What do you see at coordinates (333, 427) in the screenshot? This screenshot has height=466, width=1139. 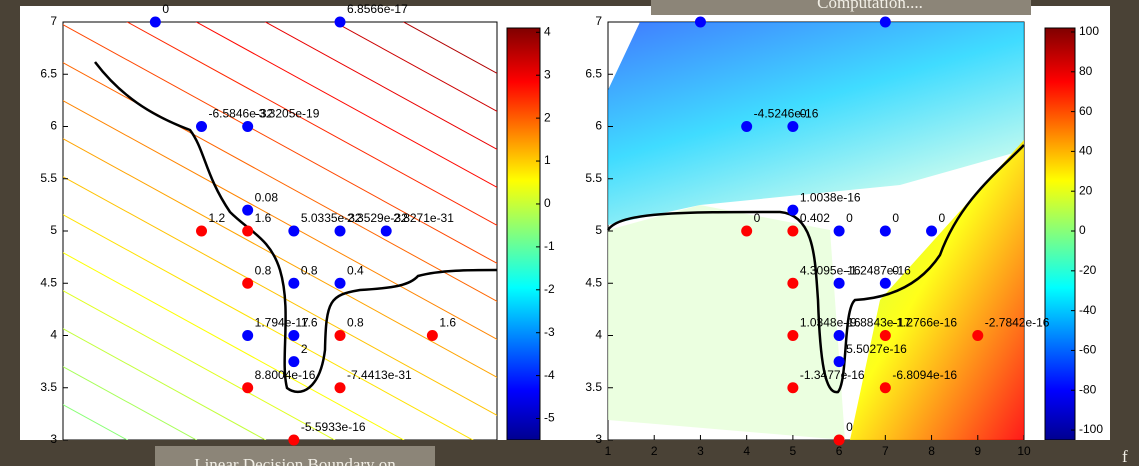 I see `point-label: -5.5933e-16` at bounding box center [333, 427].